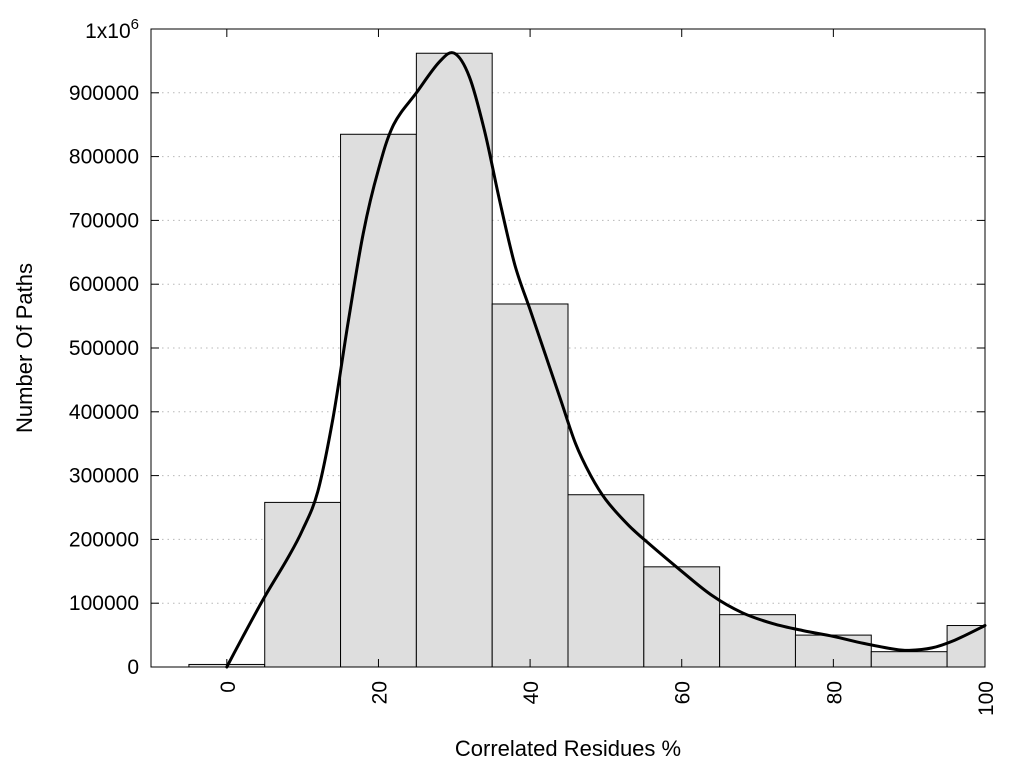 This screenshot has height=768, width=1024. I want to click on x-tick-label-1: 20, so click(379, 692).